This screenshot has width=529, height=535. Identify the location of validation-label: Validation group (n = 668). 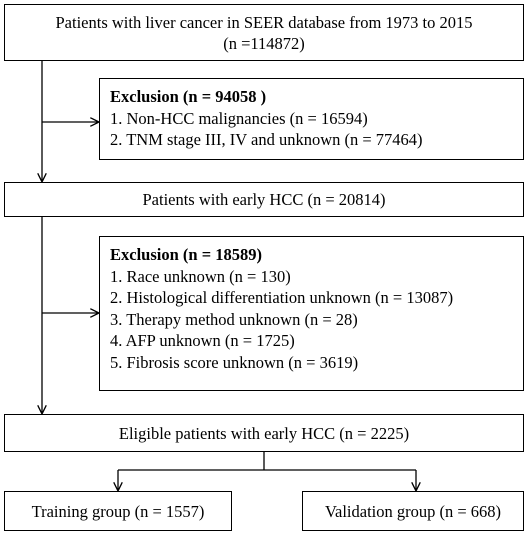
(413, 511).